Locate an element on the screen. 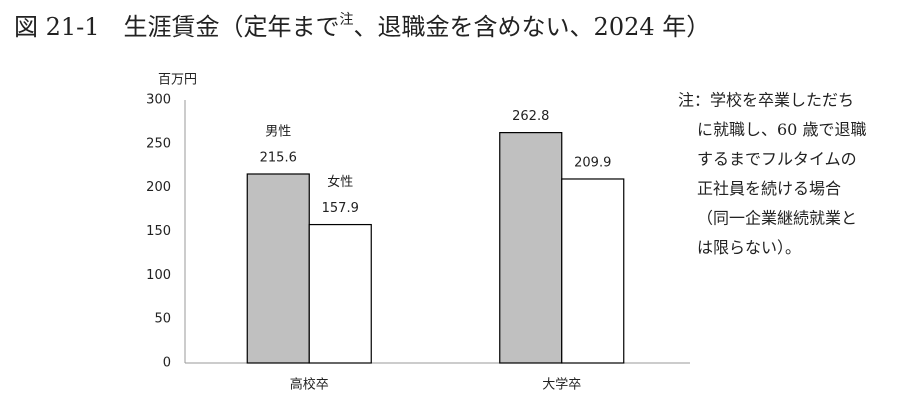 The width and height of the screenshot is (915, 409). y-tick-label: 0 is located at coordinates (167, 363).